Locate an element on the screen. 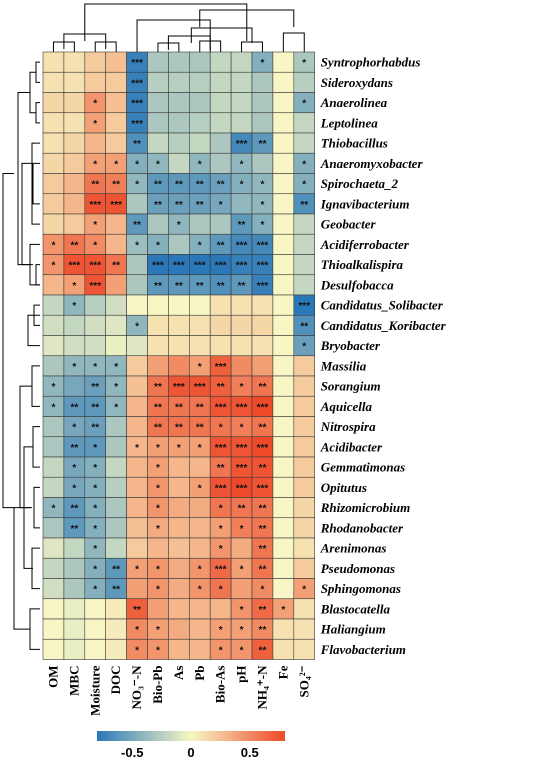 This screenshot has width=533, height=758. column-dendrogram is located at coordinates (178, 27).